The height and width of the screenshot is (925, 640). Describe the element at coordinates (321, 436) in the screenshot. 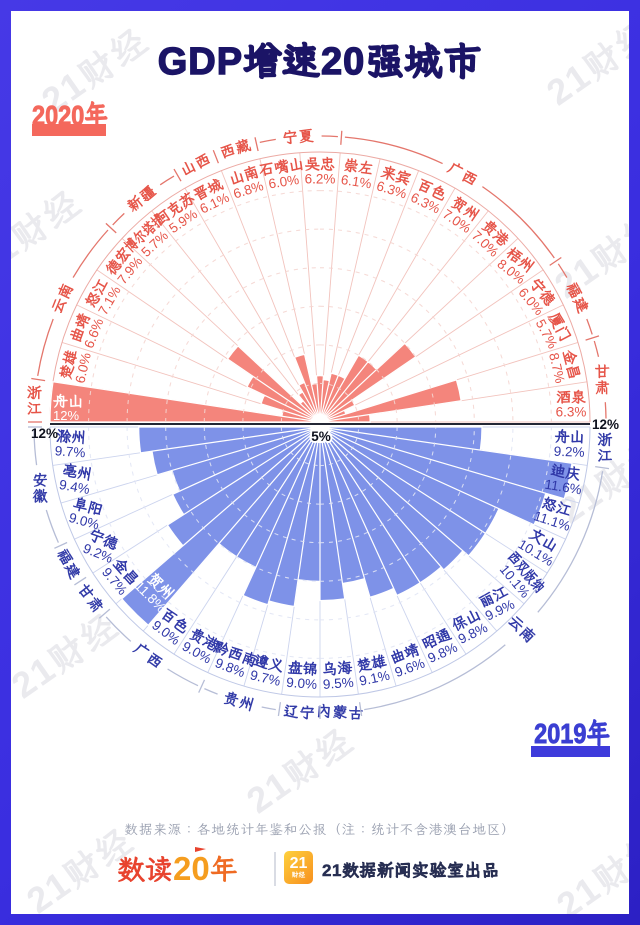

I see `svg-text: 5%` at that location.